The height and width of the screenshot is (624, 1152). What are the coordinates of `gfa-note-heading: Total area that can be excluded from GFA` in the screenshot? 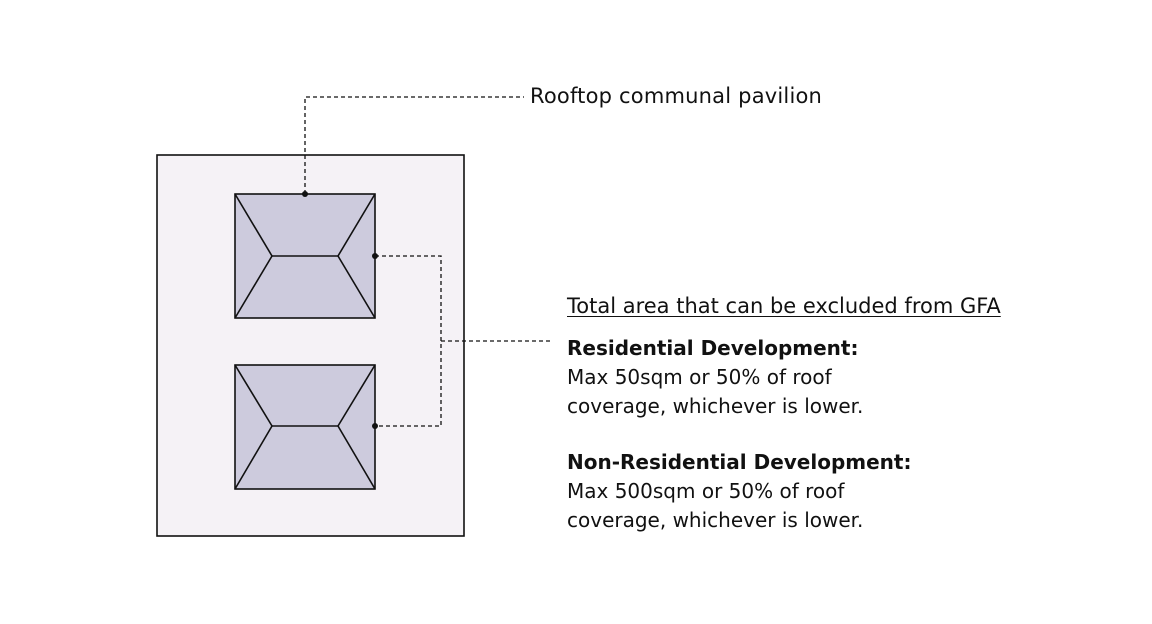 It's located at (784, 306).